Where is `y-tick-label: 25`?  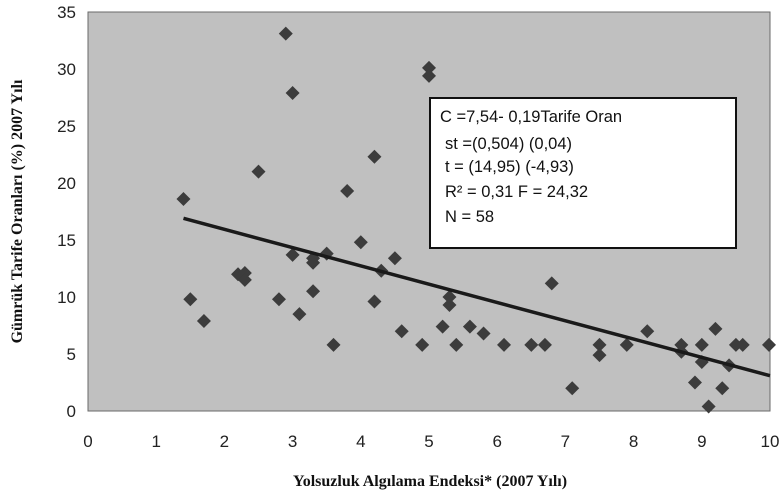 y-tick-label: 25 is located at coordinates (66, 126).